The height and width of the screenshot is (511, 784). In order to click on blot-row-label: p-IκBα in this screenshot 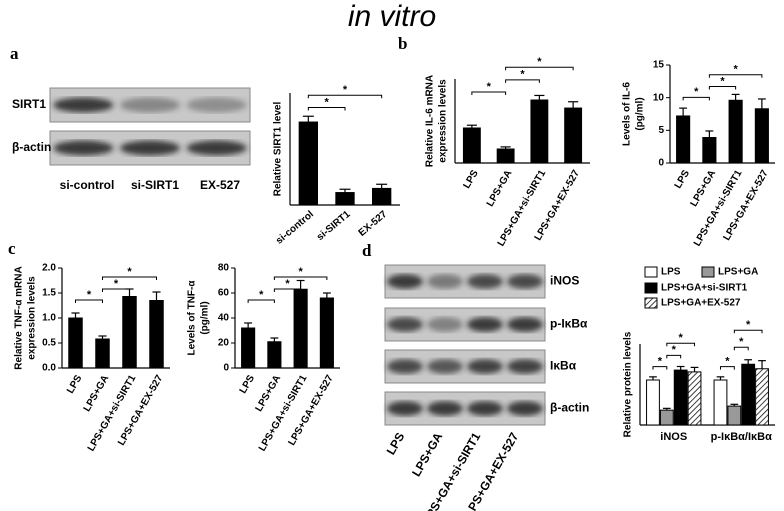, I will do `click(569, 324)`.